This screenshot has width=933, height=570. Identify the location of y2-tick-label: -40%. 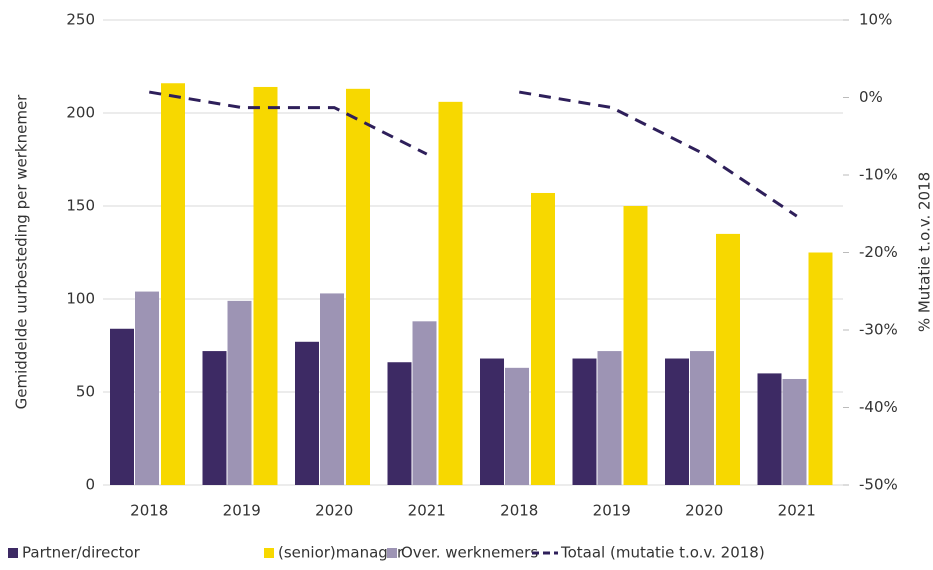
(878, 407).